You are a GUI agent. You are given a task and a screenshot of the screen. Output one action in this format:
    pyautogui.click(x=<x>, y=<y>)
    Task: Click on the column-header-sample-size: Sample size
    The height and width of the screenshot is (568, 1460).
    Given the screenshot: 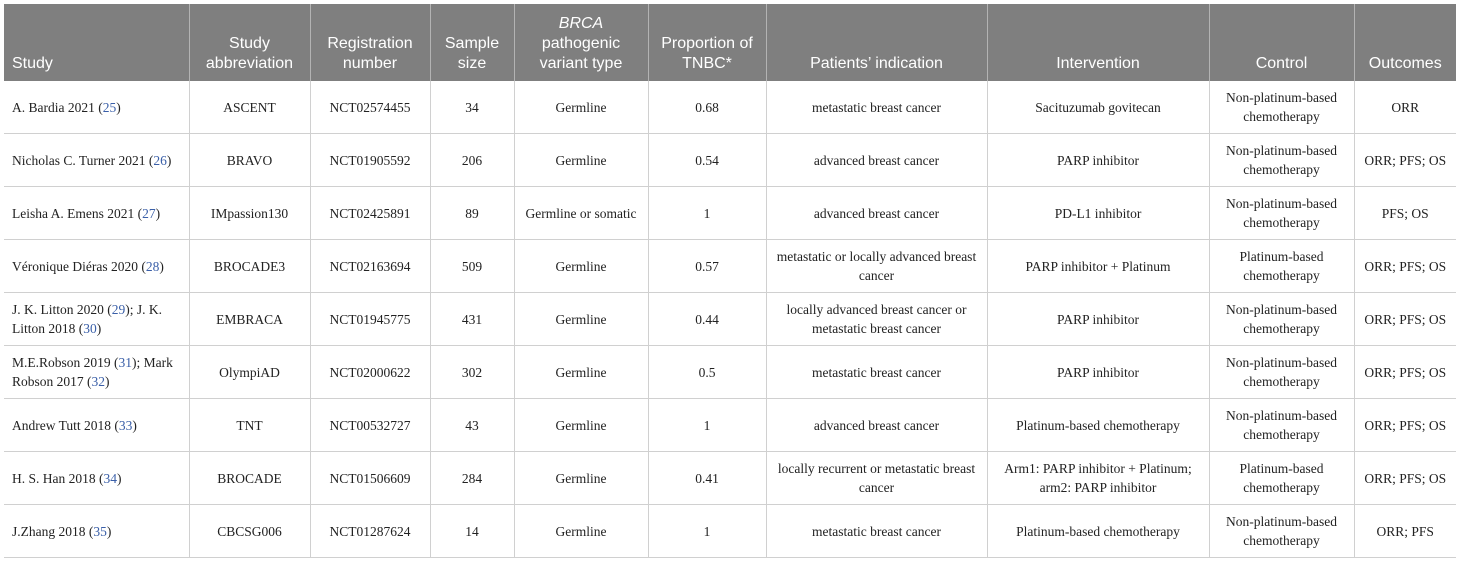 What is the action you would take?
    pyautogui.click(x=472, y=42)
    